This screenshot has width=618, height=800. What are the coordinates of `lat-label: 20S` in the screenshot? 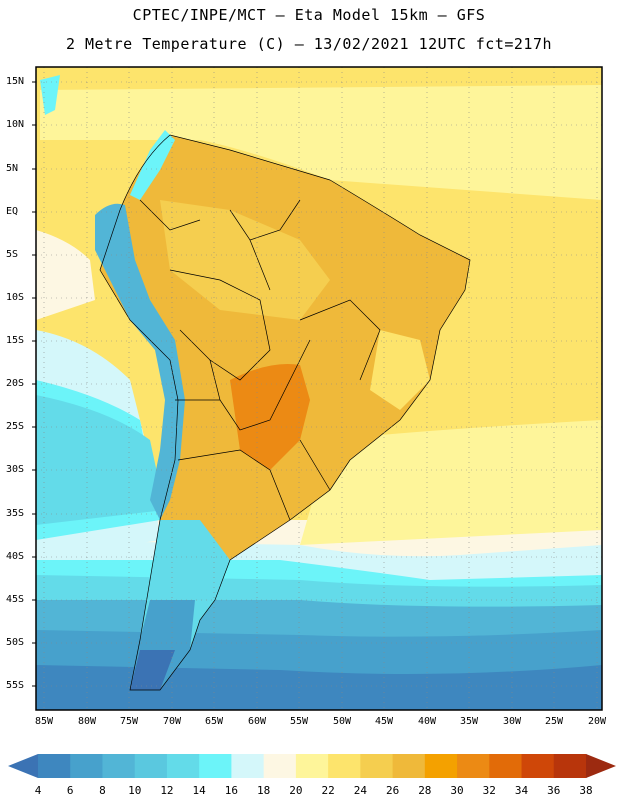 It's located at (15, 383).